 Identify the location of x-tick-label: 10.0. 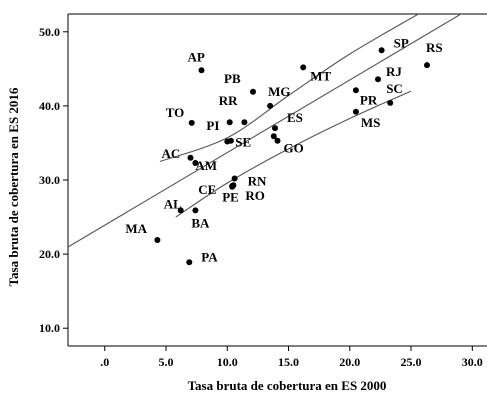
(227, 362).